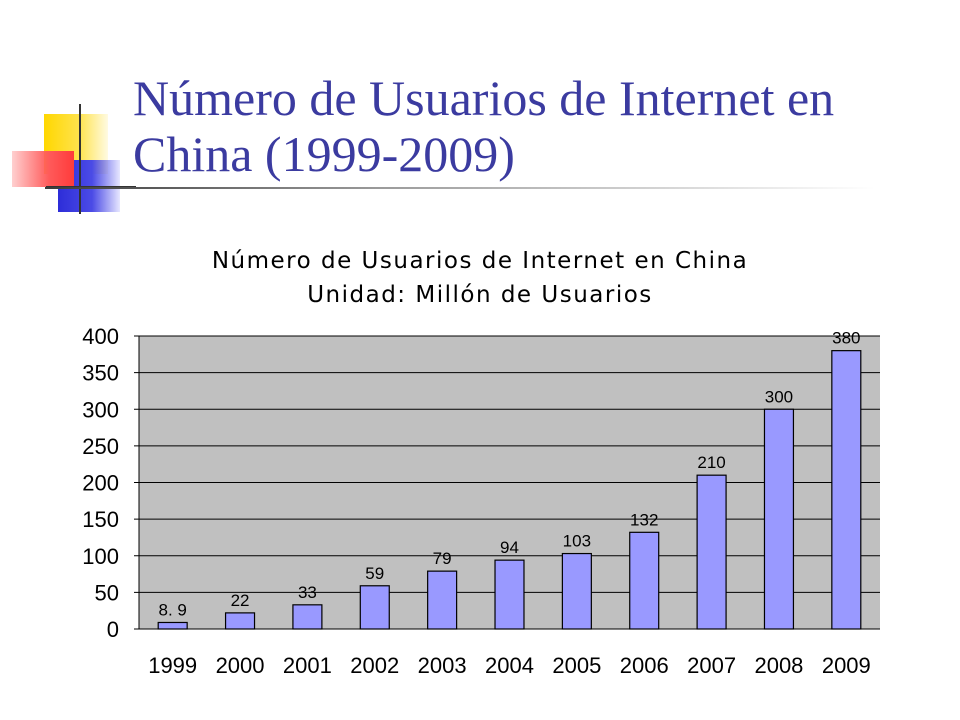 The height and width of the screenshot is (720, 960). Describe the element at coordinates (442, 558) in the screenshot. I see `data-label-2003: 79` at that location.